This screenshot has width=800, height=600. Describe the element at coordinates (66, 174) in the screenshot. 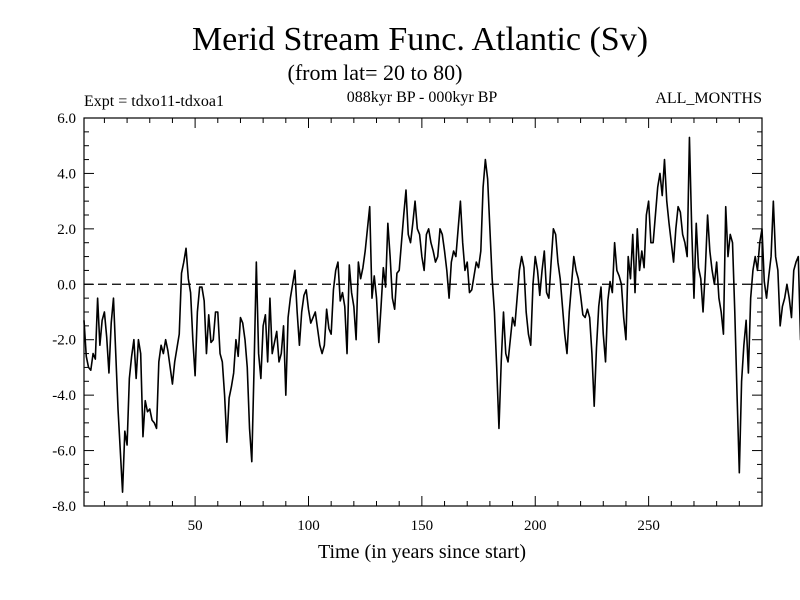

I see `y-tick-label: 4.0` at that location.